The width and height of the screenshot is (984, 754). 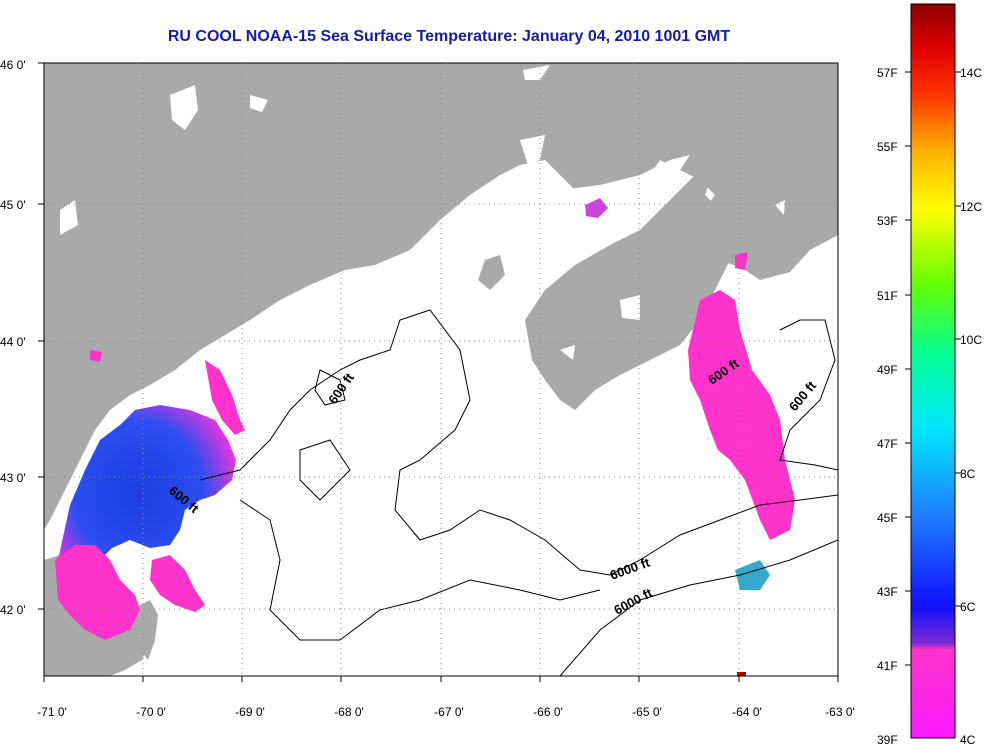 What do you see at coordinates (449, 712) in the screenshot?
I see `x-tick-label: -67 0'` at bounding box center [449, 712].